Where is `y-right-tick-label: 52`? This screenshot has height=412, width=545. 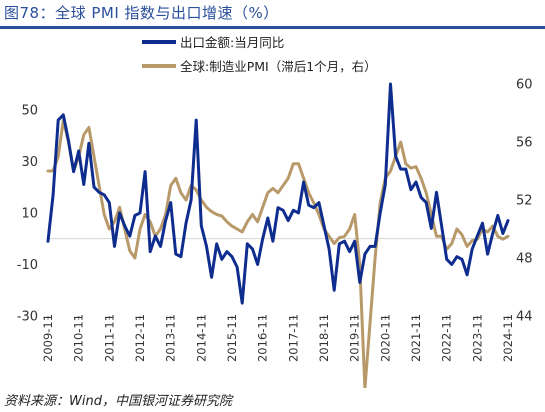
y-right-tick-label: 52 is located at coordinates (524, 201).